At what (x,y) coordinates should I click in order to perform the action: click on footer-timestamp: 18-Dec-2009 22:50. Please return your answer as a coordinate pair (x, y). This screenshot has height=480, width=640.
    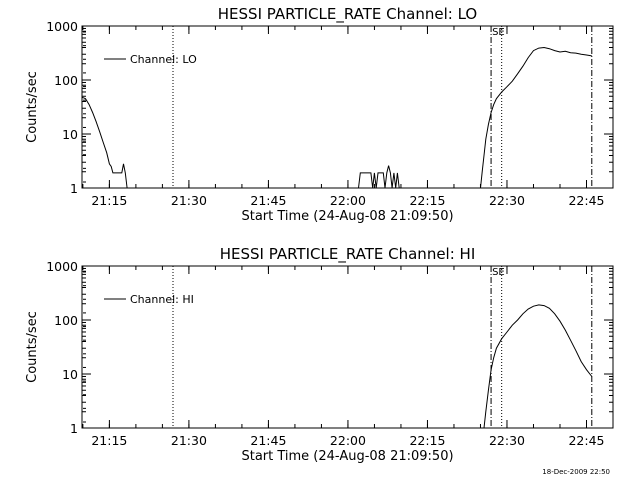
    Looking at the image, I should click on (576, 472).